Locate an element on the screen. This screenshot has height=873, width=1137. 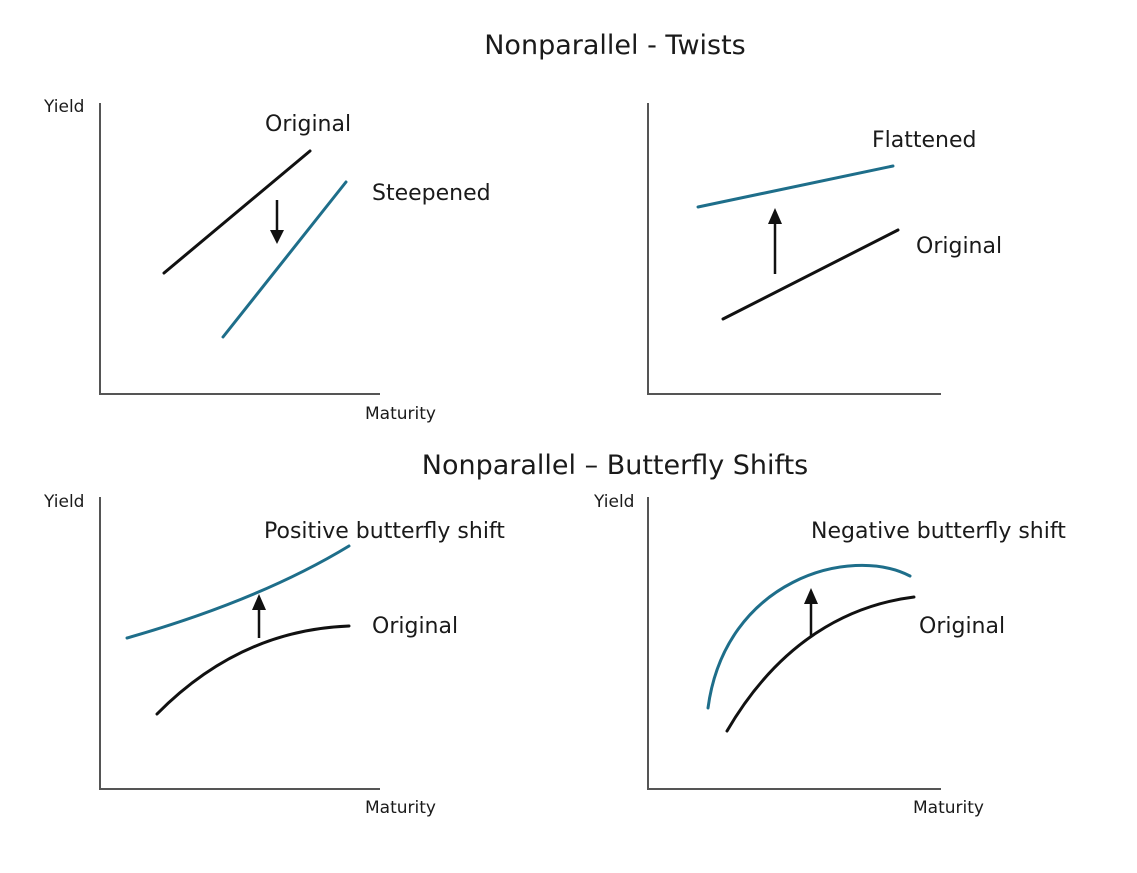
flattened-shifted-label: Flattened is located at coordinates (924, 140).